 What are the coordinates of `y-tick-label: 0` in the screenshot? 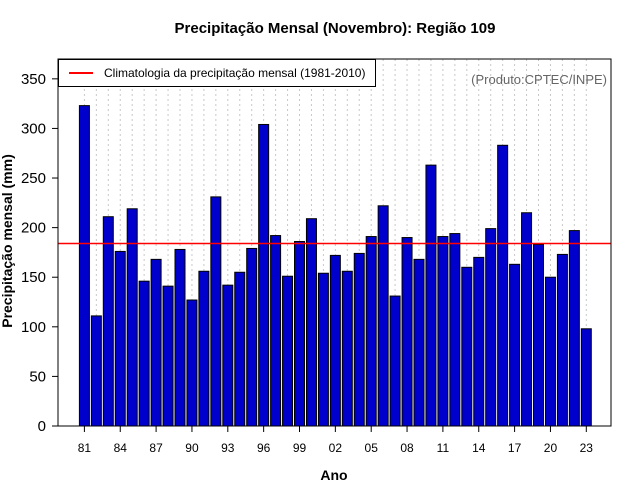 It's located at (42, 426).